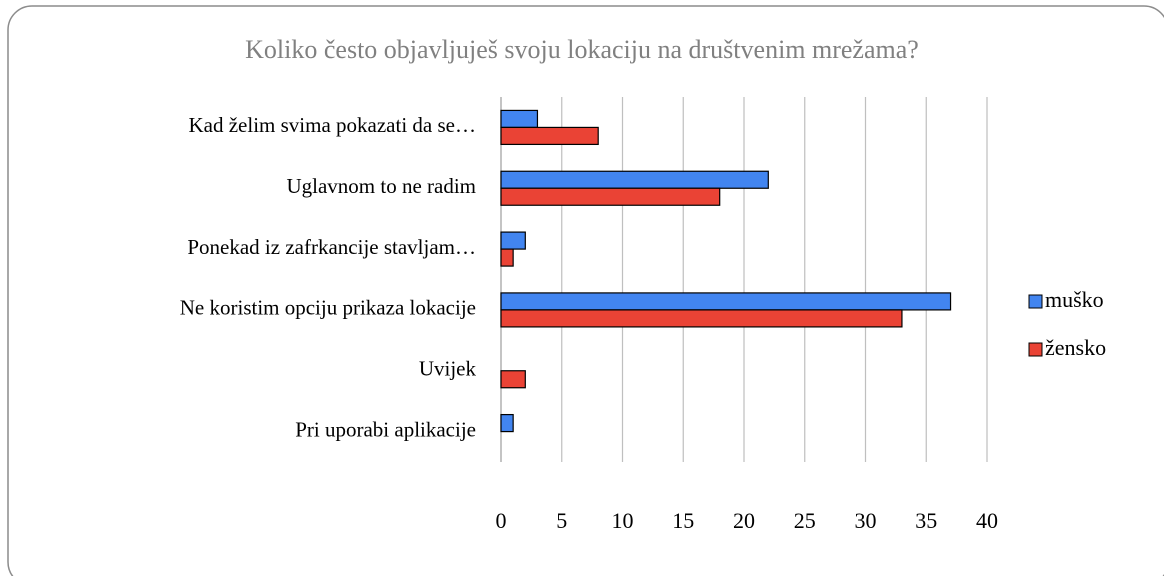 This screenshot has height=581, width=1164. What do you see at coordinates (501, 520) in the screenshot?
I see `x-tick-label: 0` at bounding box center [501, 520].